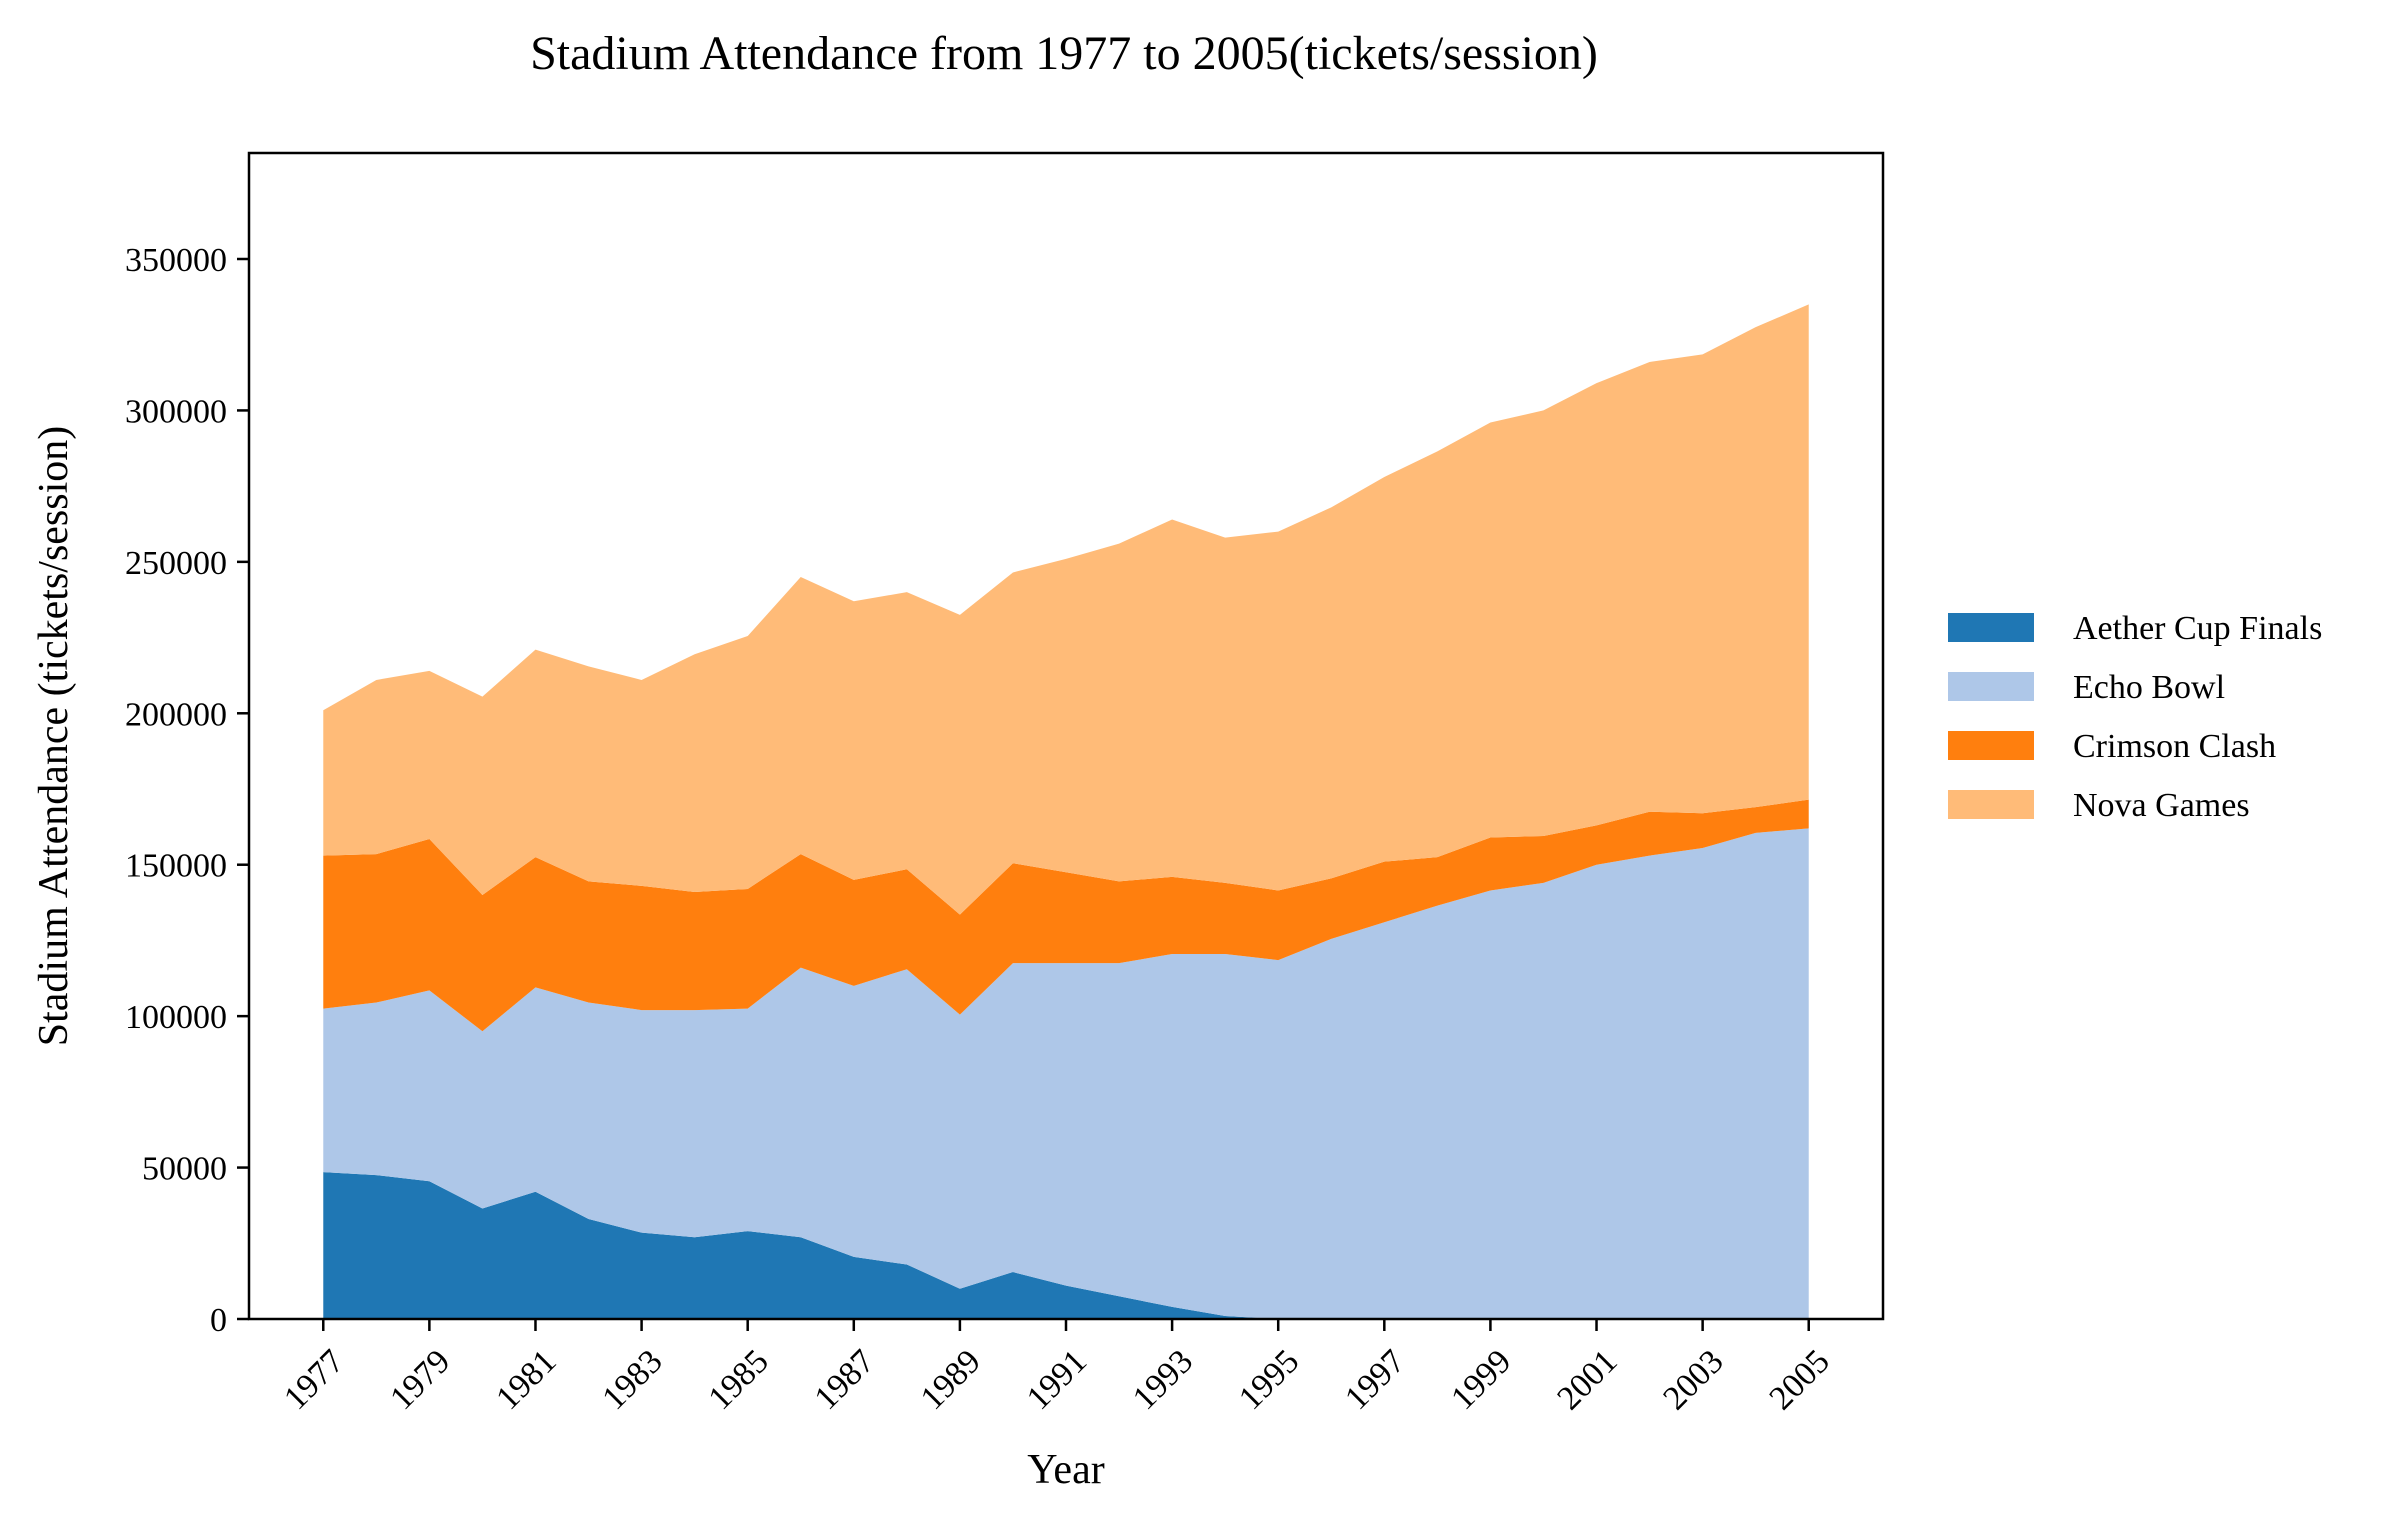 The width and height of the screenshot is (2405, 1516). I want to click on y-tick-label: 200000, so click(176, 714).